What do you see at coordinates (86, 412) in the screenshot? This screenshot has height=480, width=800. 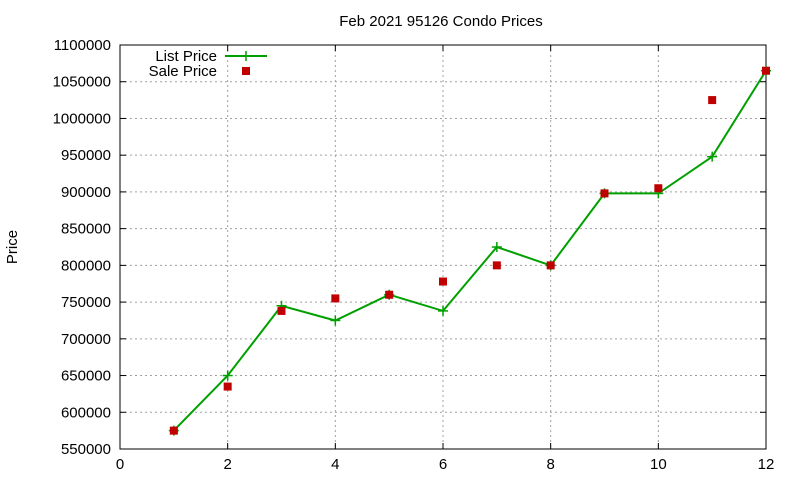 I see `y-tick-label: 600000` at bounding box center [86, 412].